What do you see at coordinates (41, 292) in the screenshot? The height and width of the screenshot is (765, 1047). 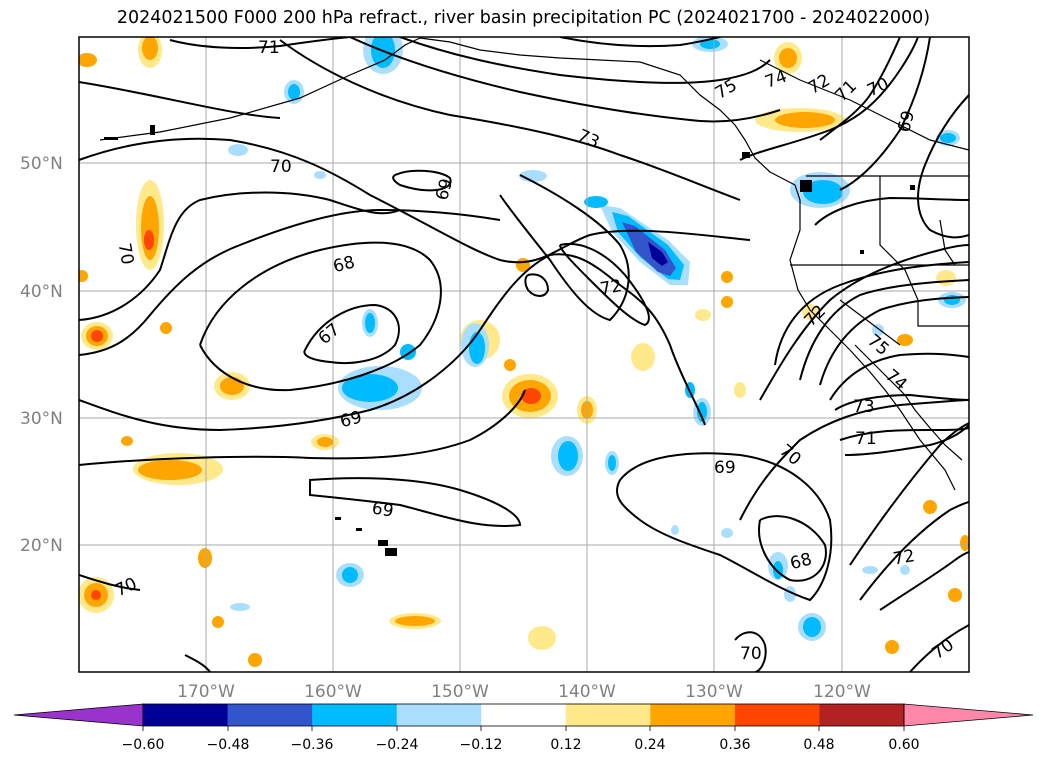 I see `lat-label: 40°N` at bounding box center [41, 292].